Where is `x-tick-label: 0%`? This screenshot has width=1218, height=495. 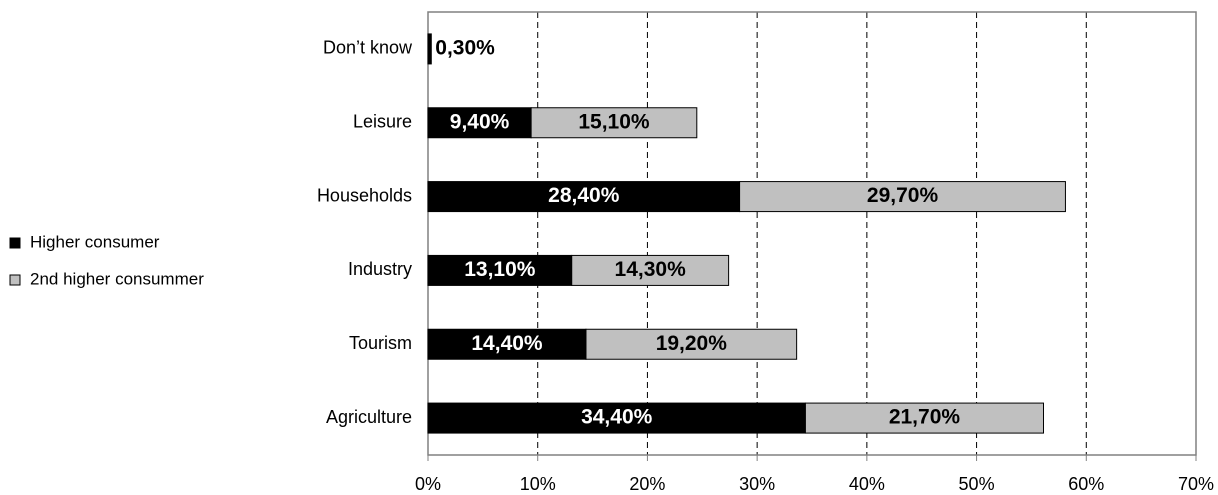
x-tick-label: 0% is located at coordinates (428, 484).